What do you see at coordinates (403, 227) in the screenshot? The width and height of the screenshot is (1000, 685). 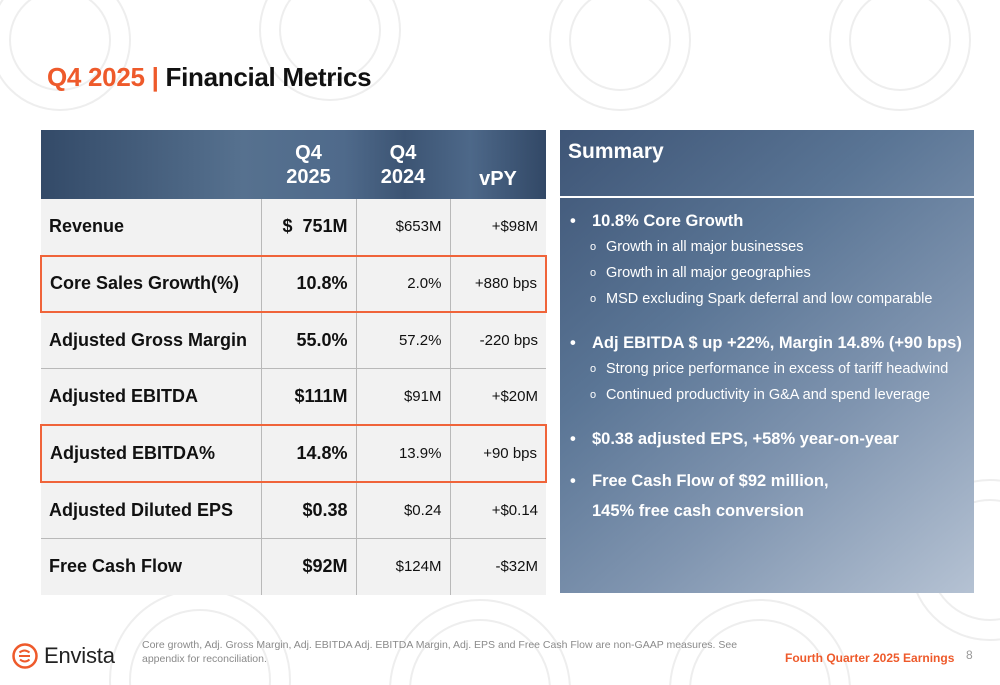 I see `cell-q4-2024: $653M` at bounding box center [403, 227].